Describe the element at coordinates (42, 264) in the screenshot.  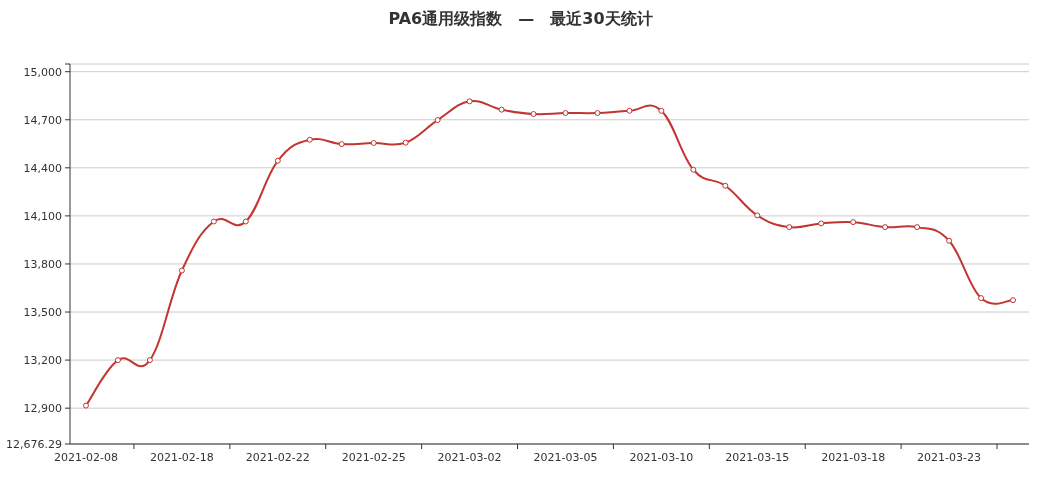
I see `y-tick-label: 13,800` at that location.